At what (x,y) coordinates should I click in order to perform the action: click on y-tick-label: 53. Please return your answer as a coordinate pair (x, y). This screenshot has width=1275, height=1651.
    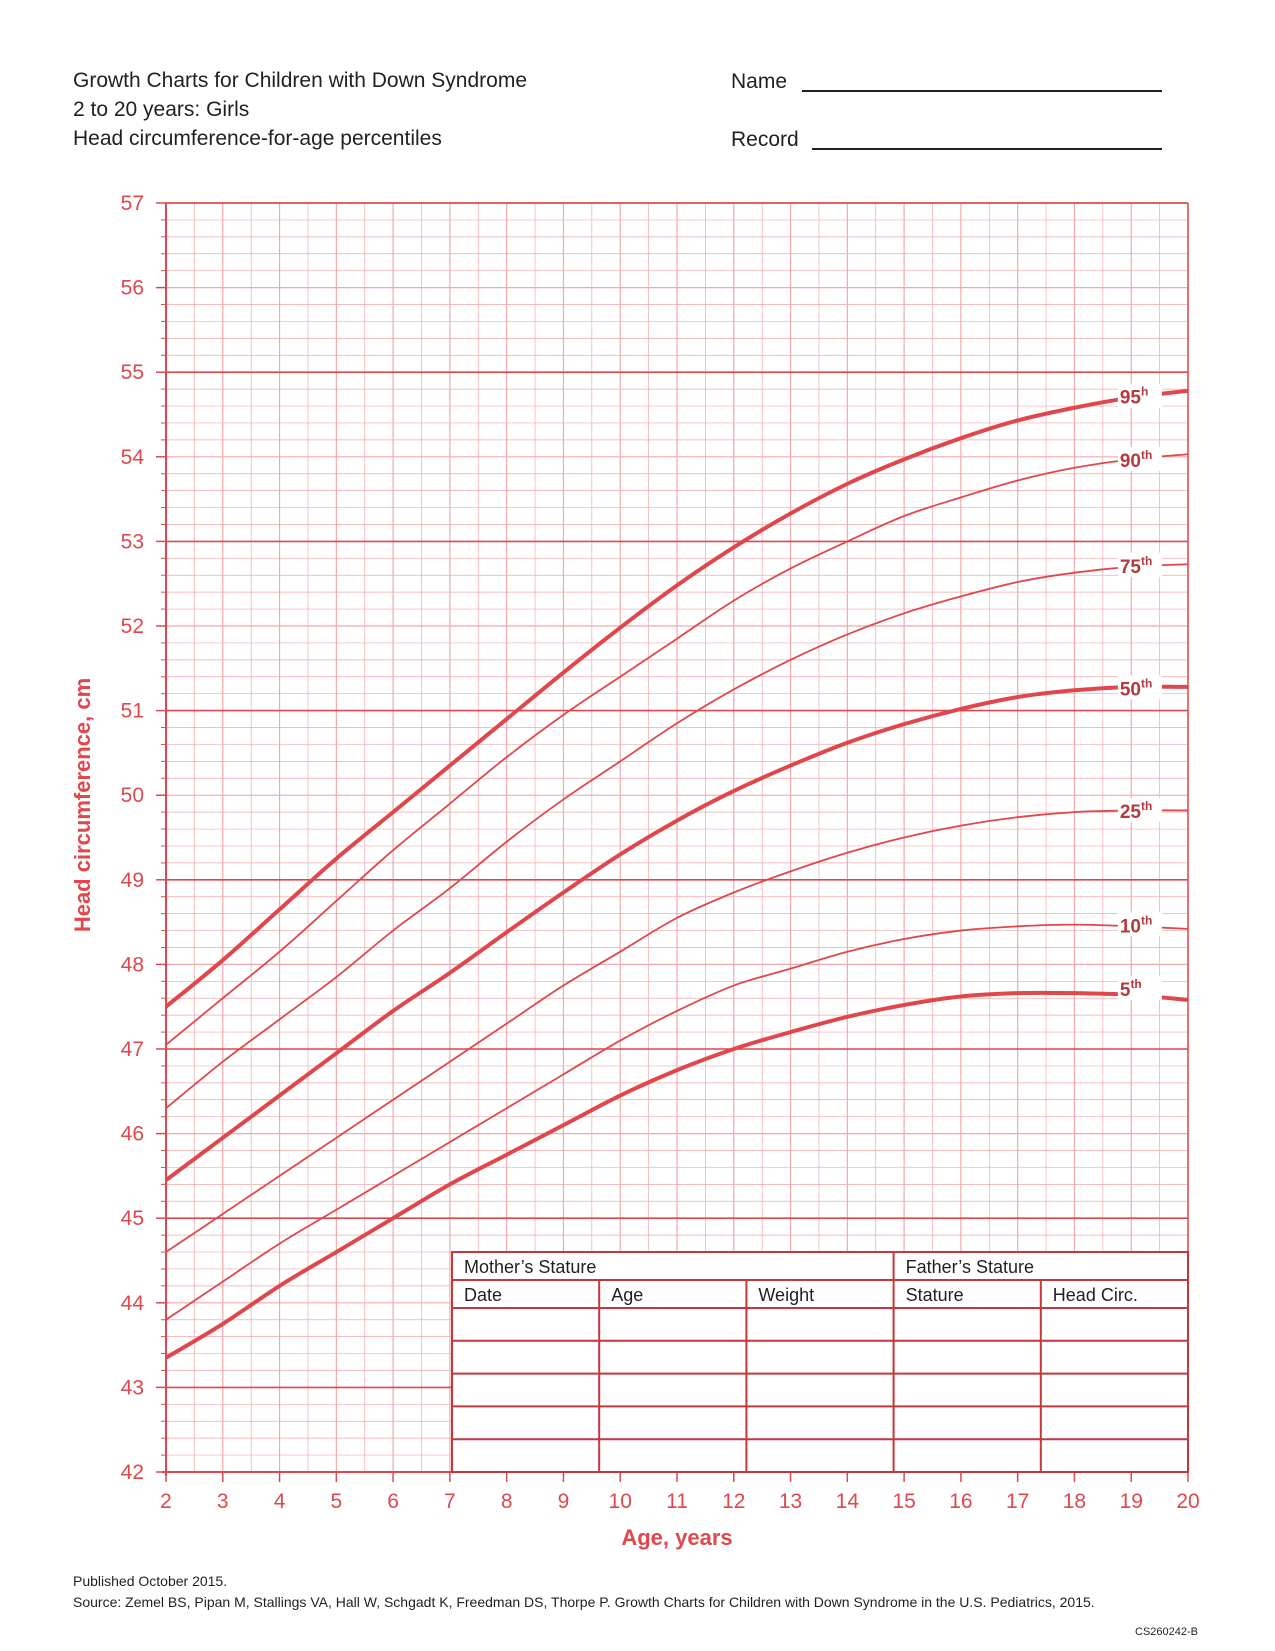
    Looking at the image, I should click on (132, 541).